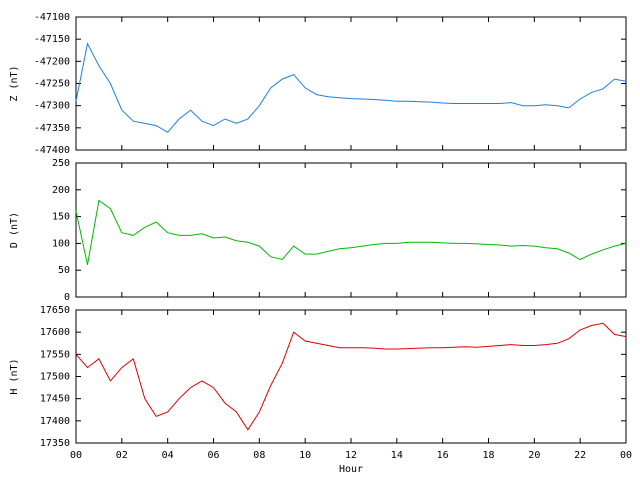  What do you see at coordinates (52, 17) in the screenshot?
I see `y-tick-label: -47100` at bounding box center [52, 17].